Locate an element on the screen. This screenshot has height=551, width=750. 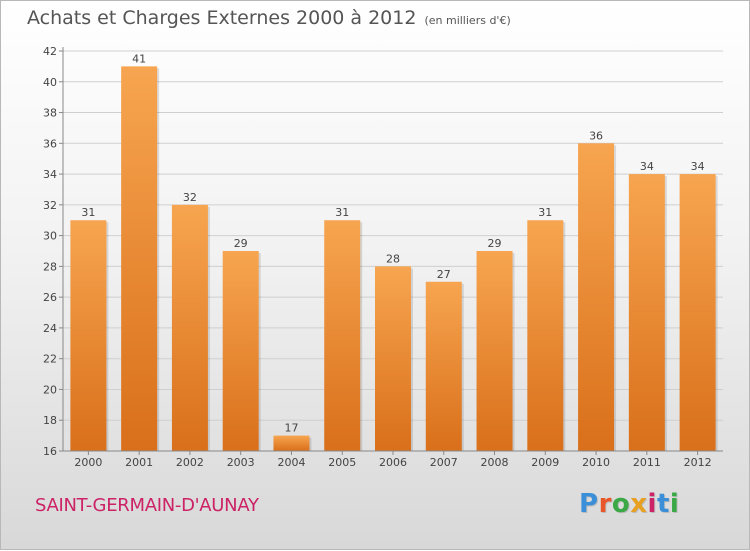
proxiti-logo: Proxiti is located at coordinates (629, 504).